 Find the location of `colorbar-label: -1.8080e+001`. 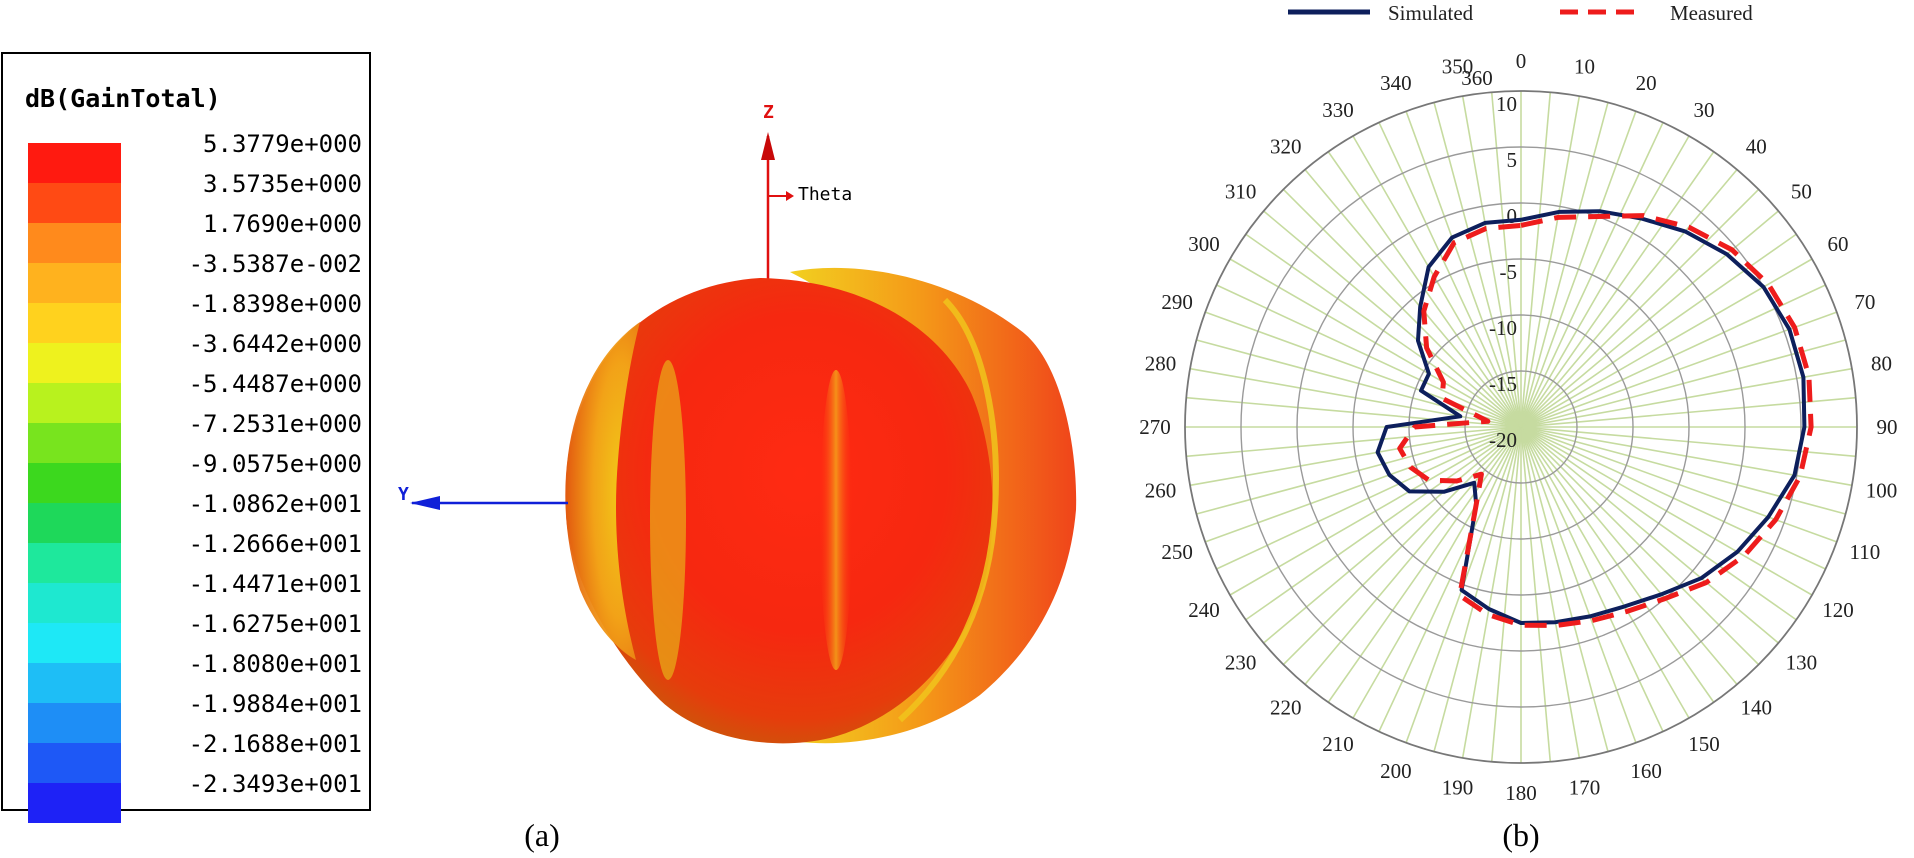

colorbar-label: -1.8080e+001 is located at coordinates (275, 664).